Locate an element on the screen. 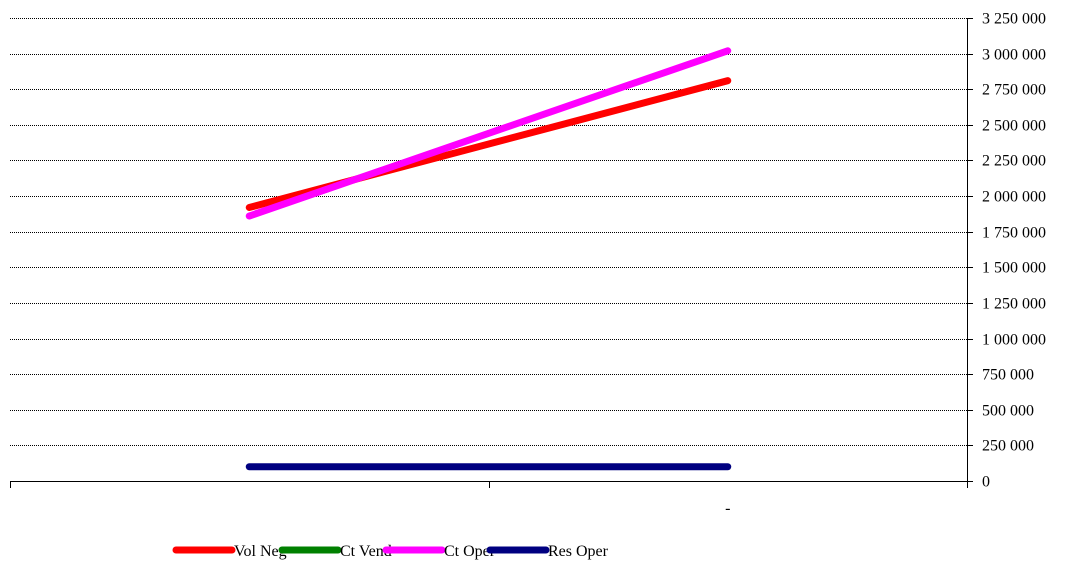 This screenshot has height=568, width=1073. y-tick-label: 2 250 000 is located at coordinates (1014, 161).